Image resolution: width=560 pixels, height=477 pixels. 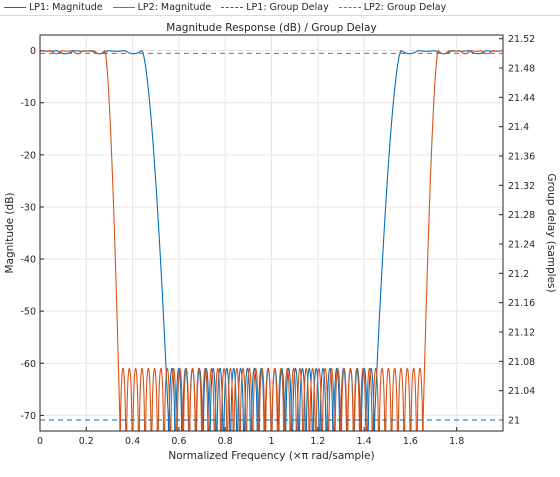 What do you see at coordinates (405, 7) in the screenshot?
I see `legend-label: LP2: Group Delay` at bounding box center [405, 7].